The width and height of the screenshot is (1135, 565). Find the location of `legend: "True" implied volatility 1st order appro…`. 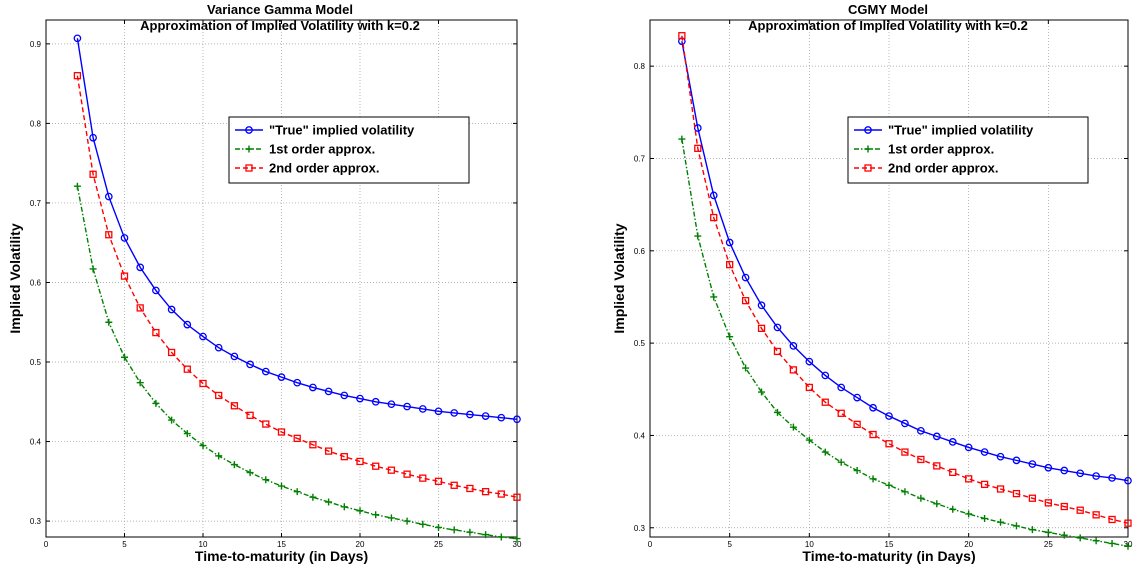

legend: "True" implied volatility 1st order appro… is located at coordinates (349, 150).